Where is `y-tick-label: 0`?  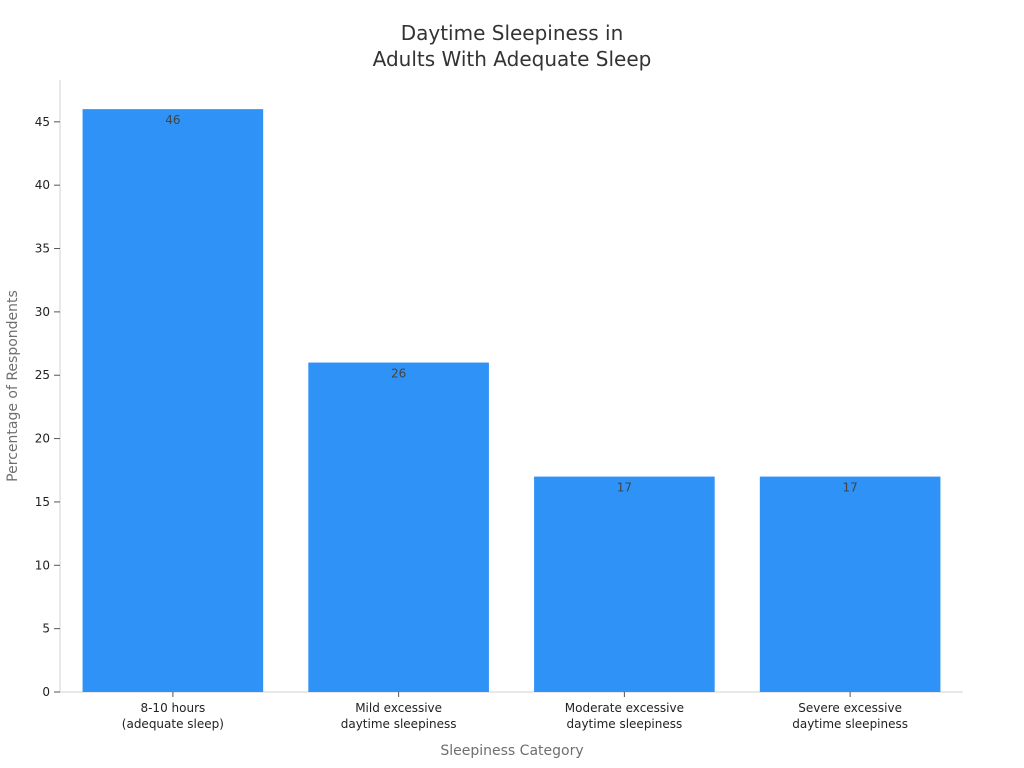 y-tick-label: 0 is located at coordinates (46, 692).